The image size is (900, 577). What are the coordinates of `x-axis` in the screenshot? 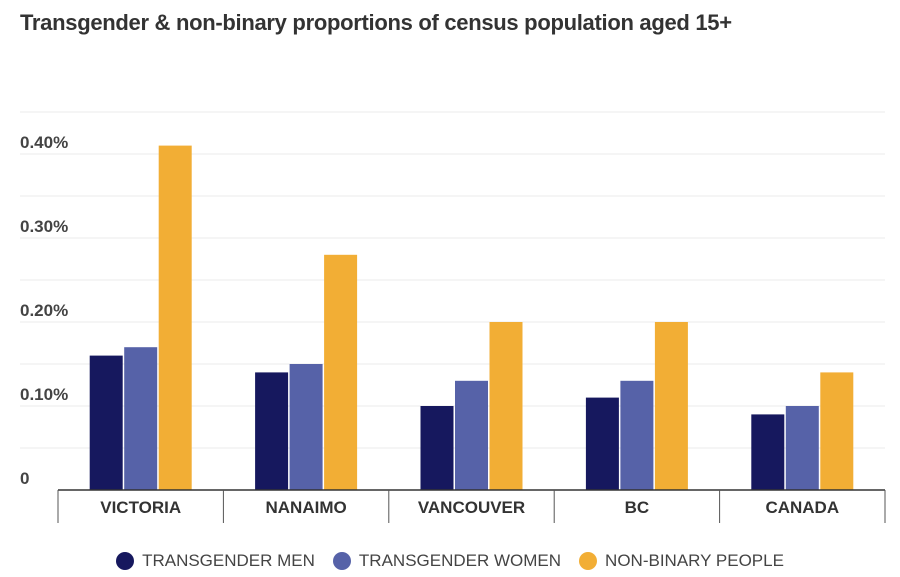 It's located at (471, 506).